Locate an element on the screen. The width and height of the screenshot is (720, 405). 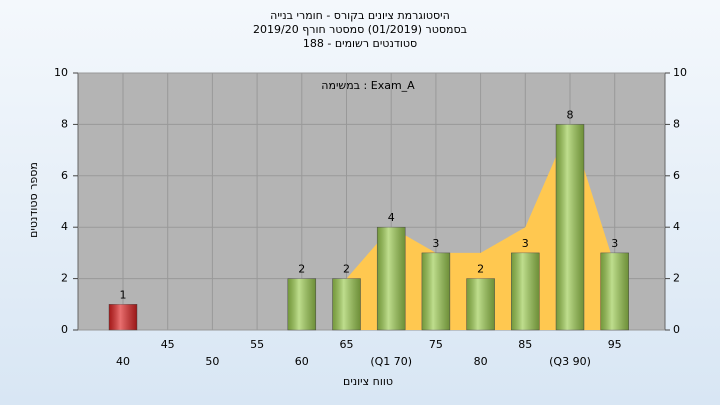
x-tick-label: 60 is located at coordinates (302, 361).